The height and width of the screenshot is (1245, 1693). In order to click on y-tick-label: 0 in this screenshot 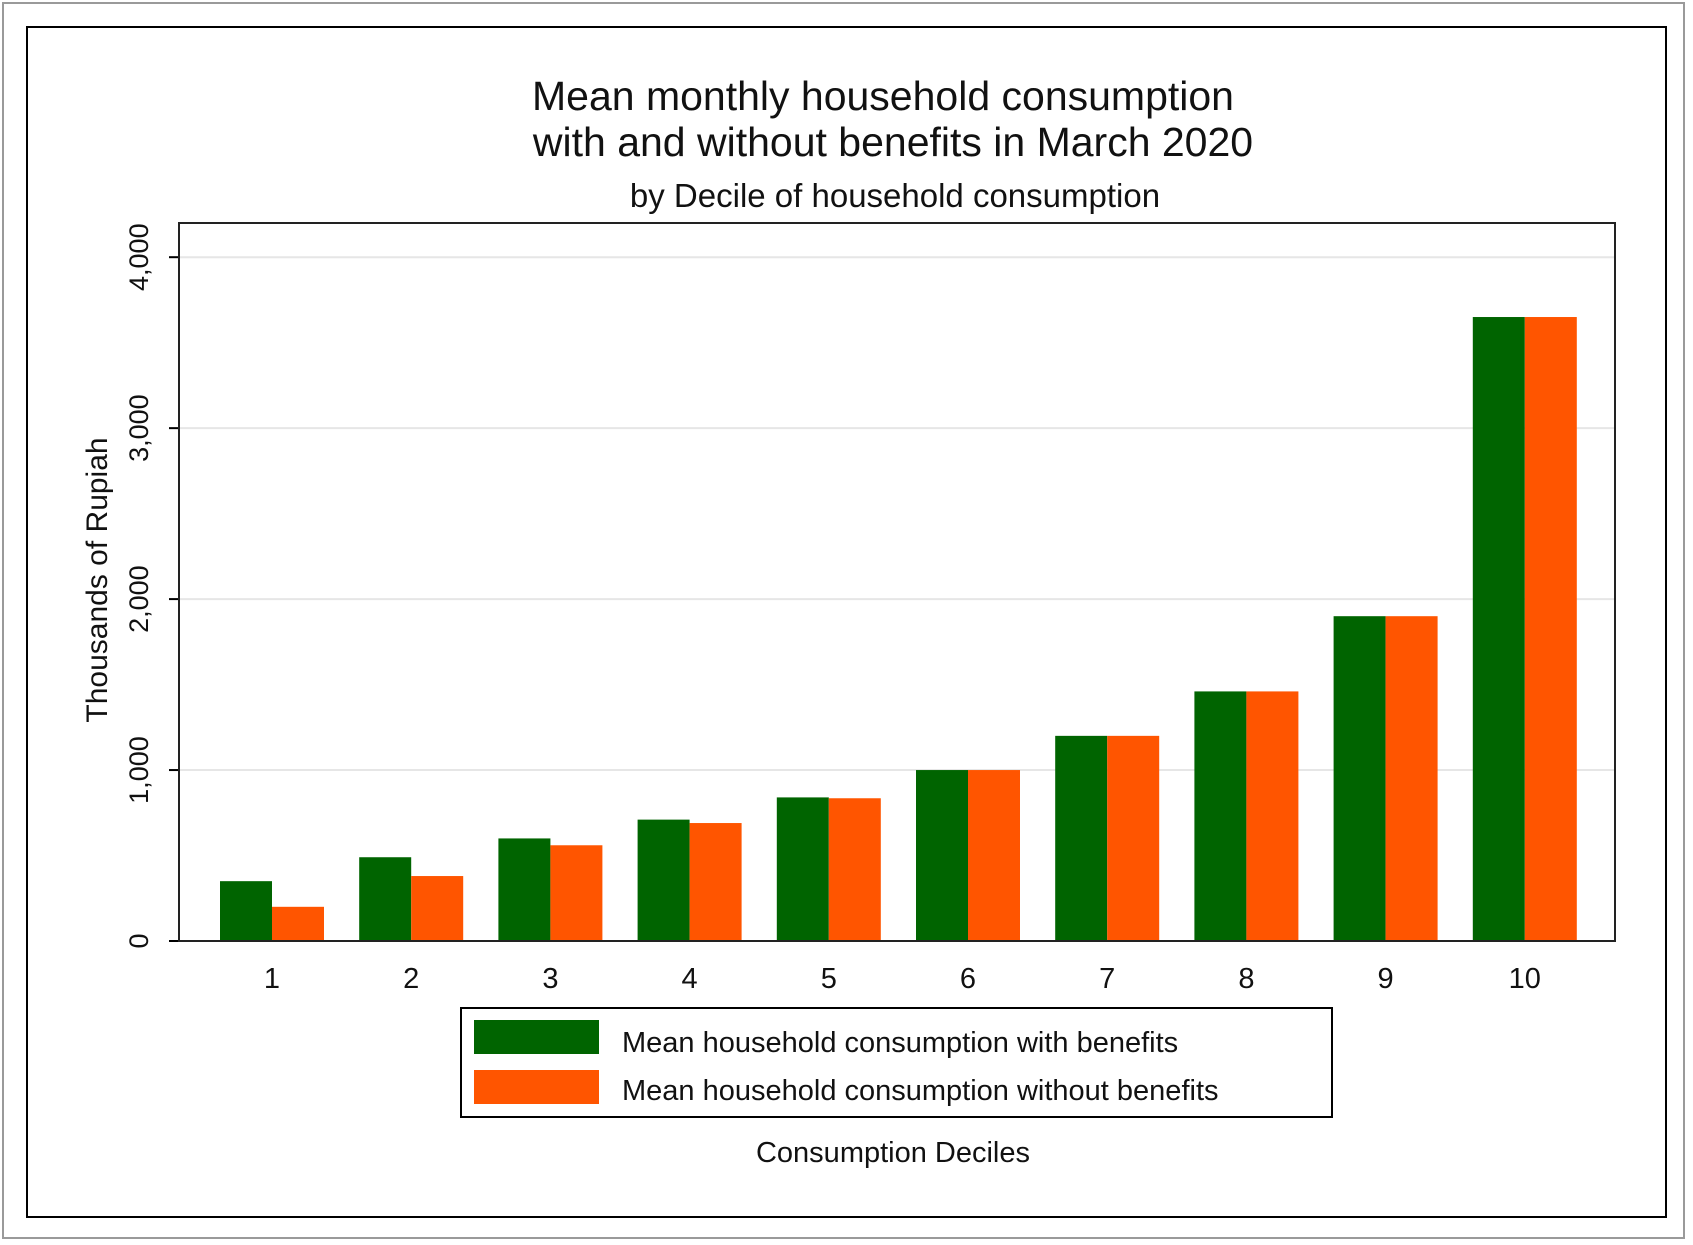, I will do `click(139, 940)`.